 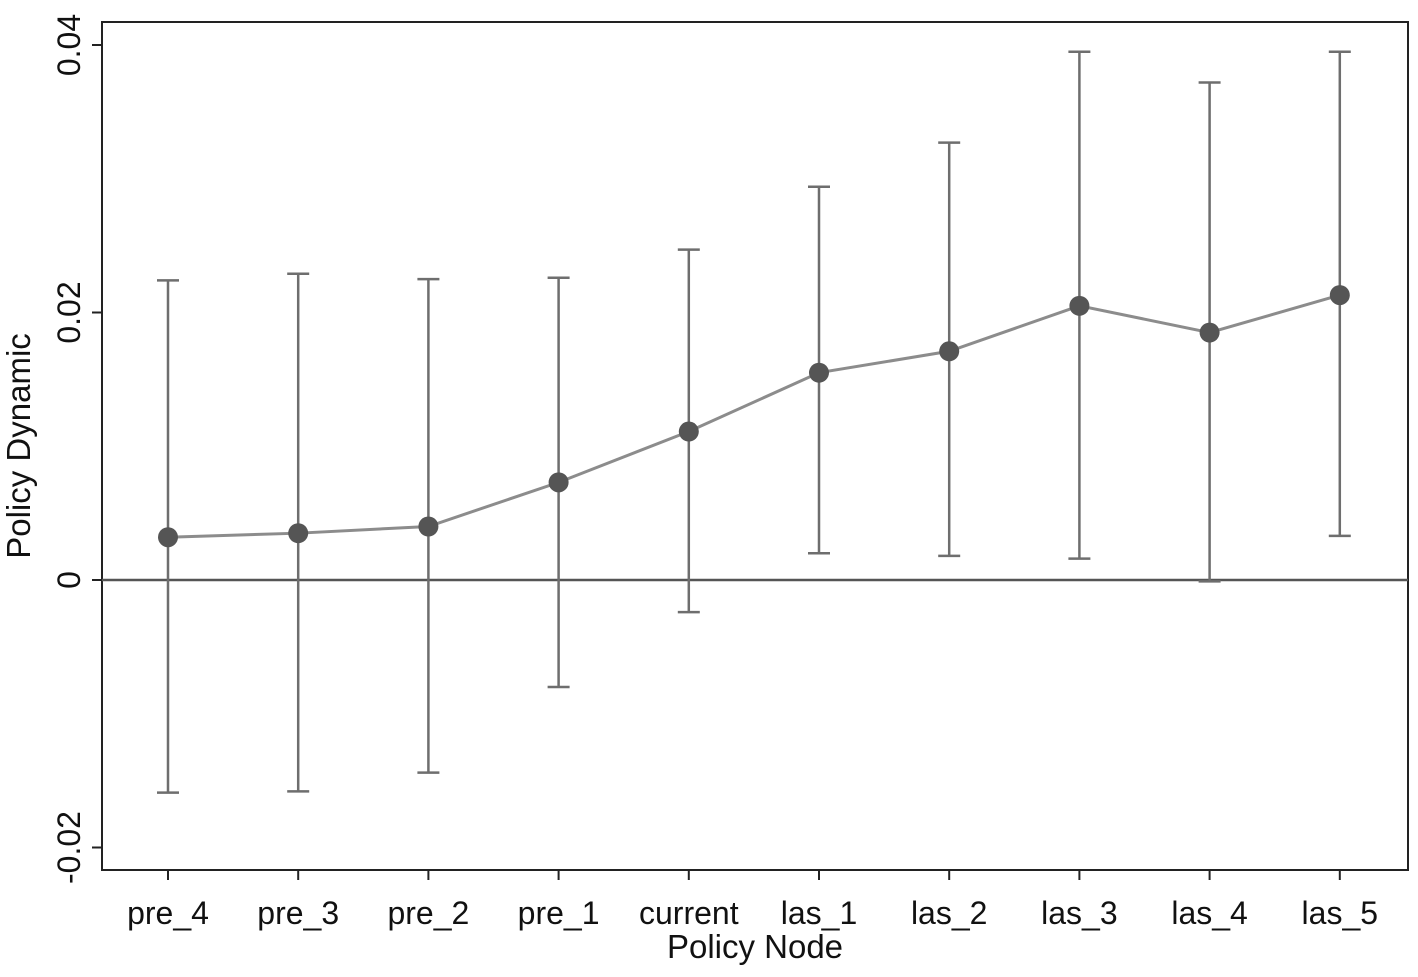 What do you see at coordinates (559, 913) in the screenshot?
I see `x-tick-label: pre_1` at bounding box center [559, 913].